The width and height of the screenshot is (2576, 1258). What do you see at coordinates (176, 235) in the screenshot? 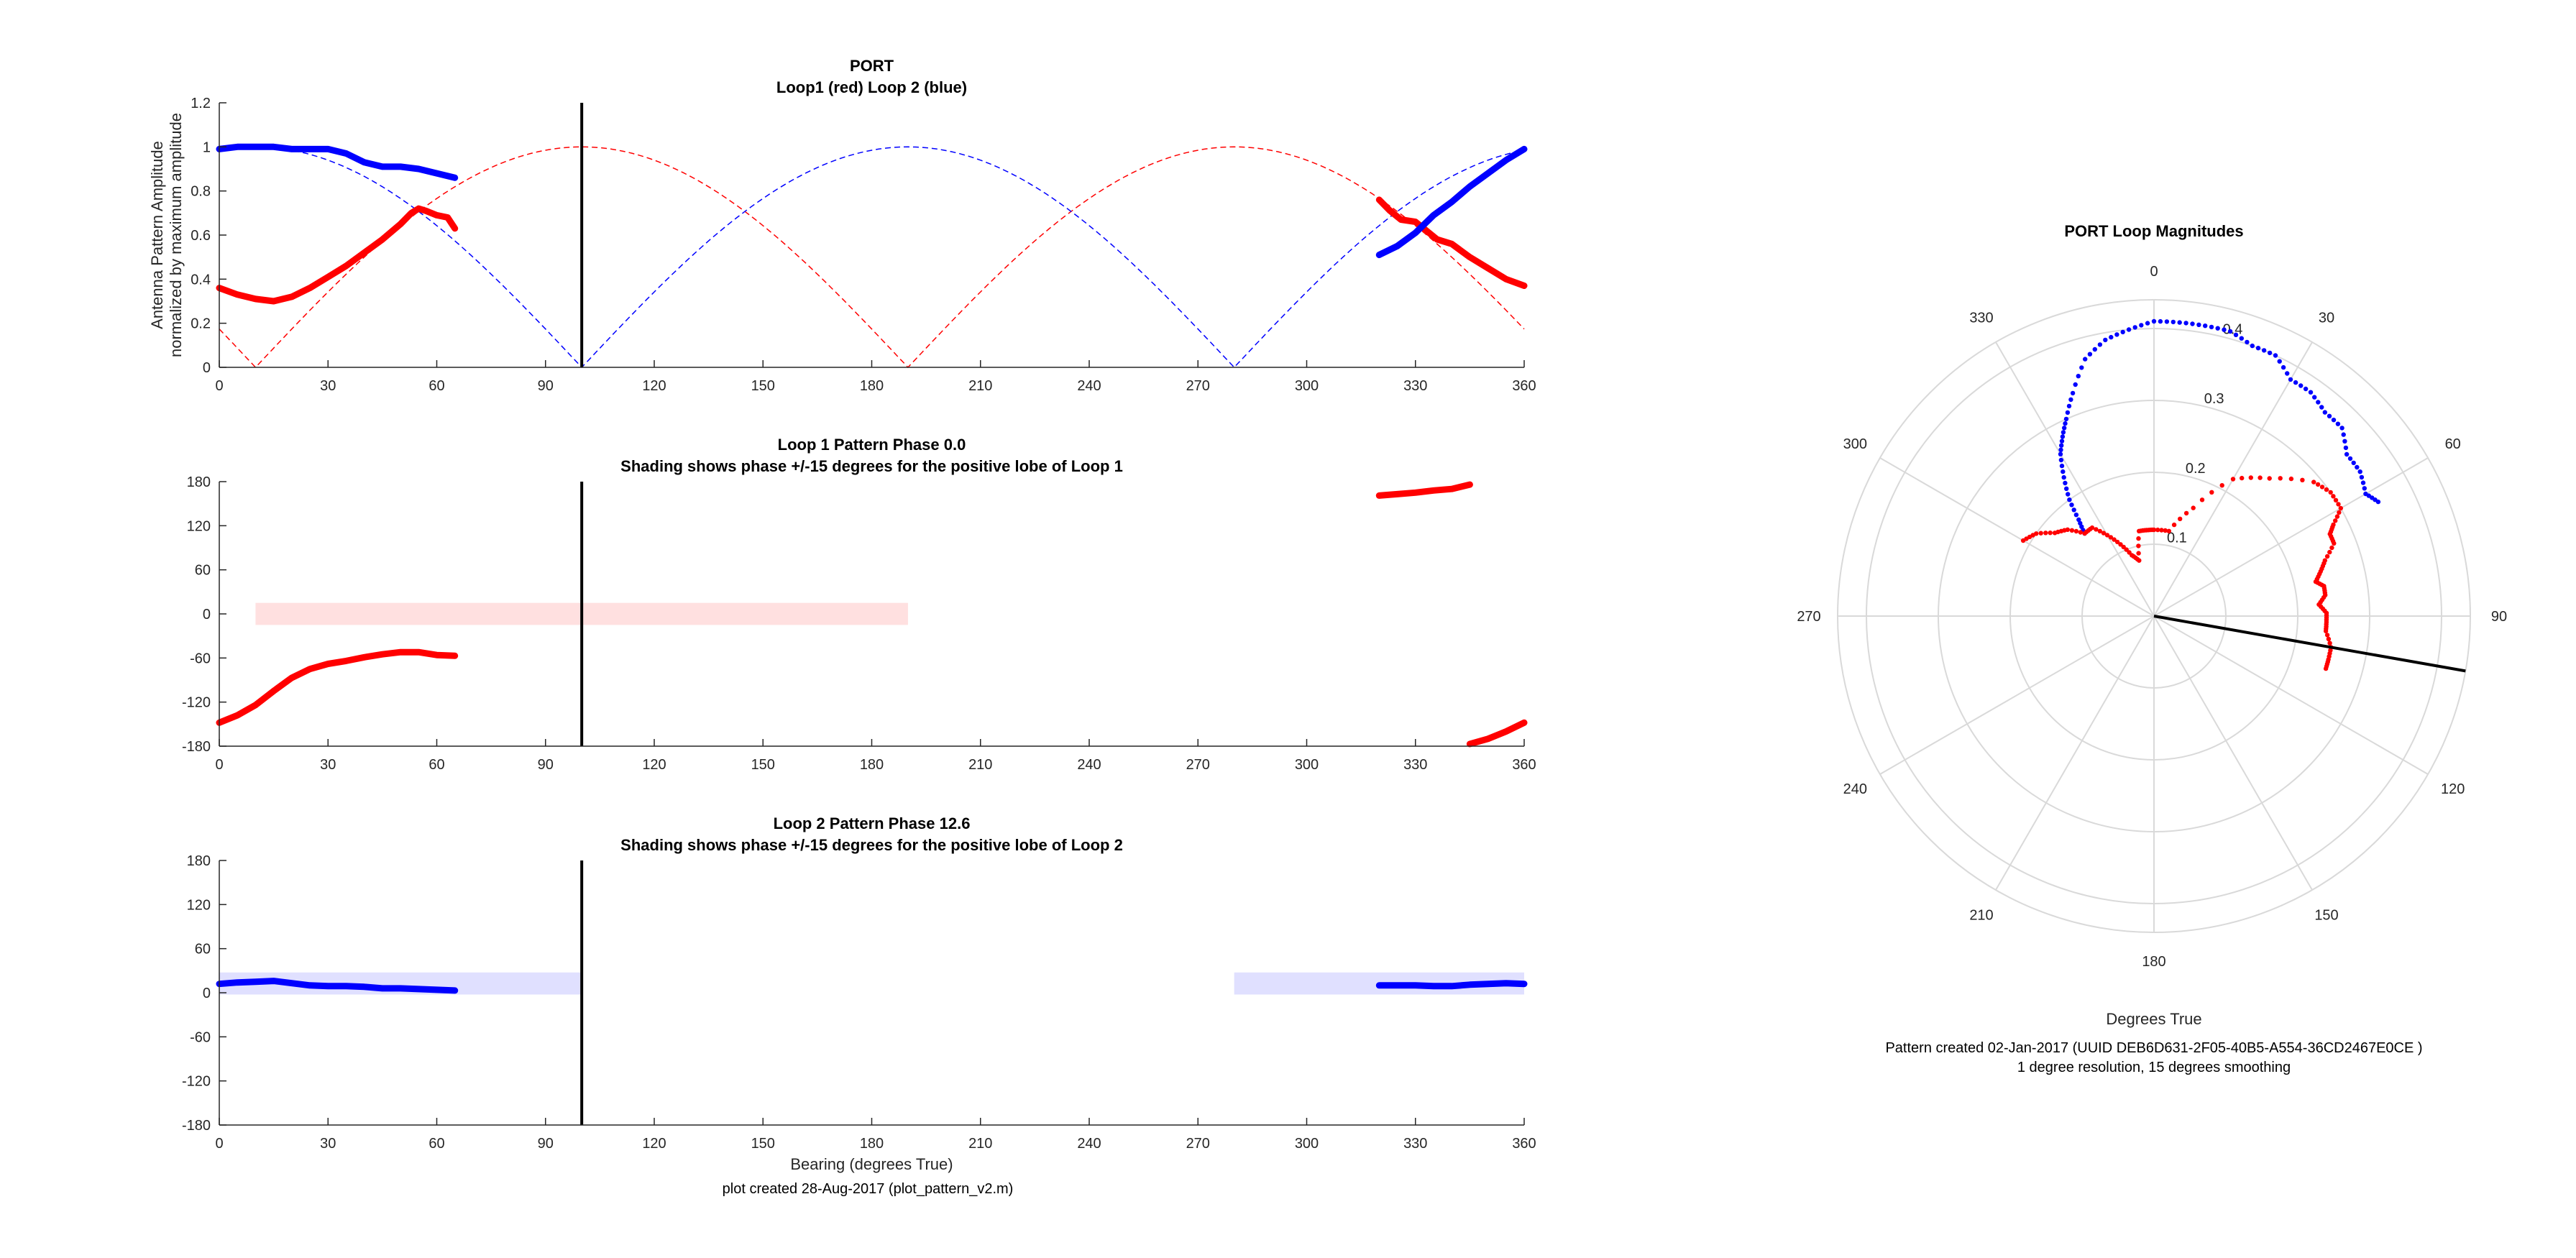
I see `y-axis-label-2: normalized by maximum amplitude` at bounding box center [176, 235].